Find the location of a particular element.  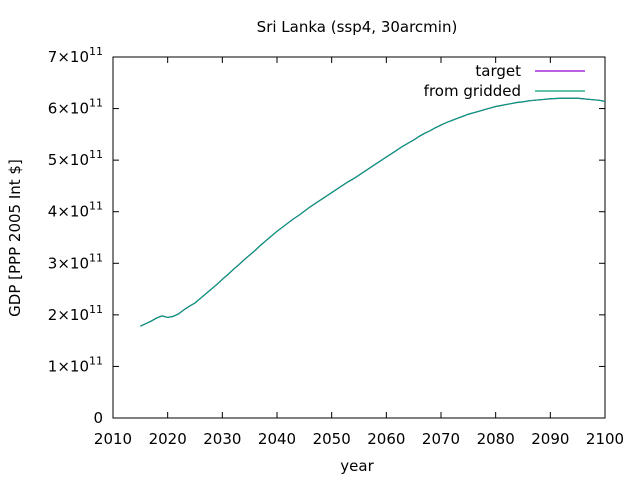

y-tick-label: 1×10¹¹ is located at coordinates (75, 364).